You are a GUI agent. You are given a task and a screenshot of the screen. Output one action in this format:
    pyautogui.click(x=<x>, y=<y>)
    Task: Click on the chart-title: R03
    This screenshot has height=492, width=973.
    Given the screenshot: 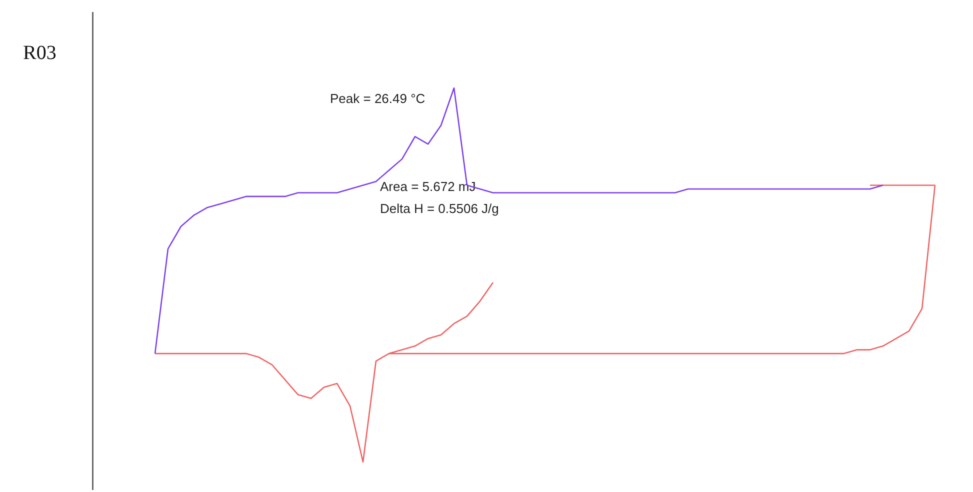 What is the action you would take?
    pyautogui.click(x=39, y=53)
    